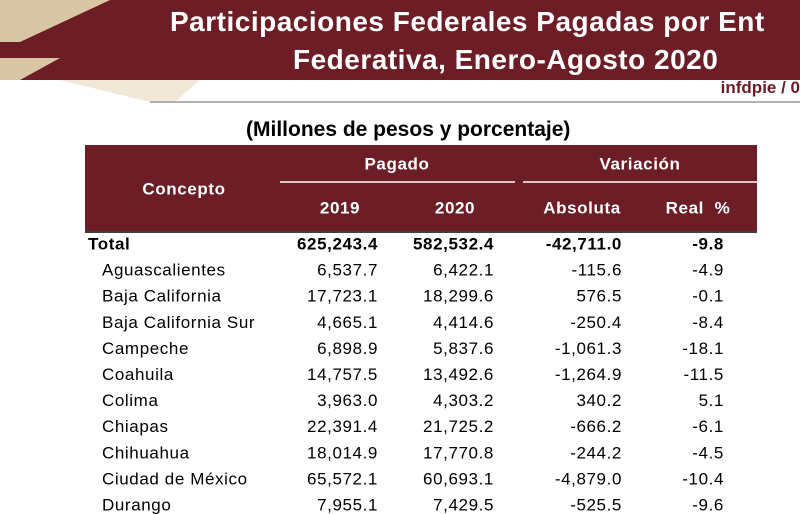 This screenshot has height=514, width=800. What do you see at coordinates (584, 243) in the screenshot?
I see `cell: -42,711.0` at bounding box center [584, 243].